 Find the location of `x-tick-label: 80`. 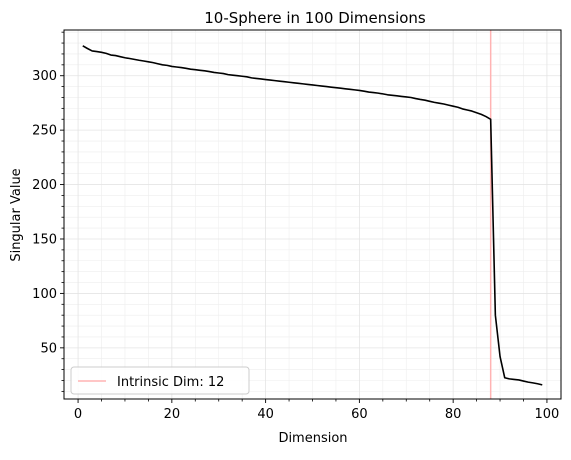

x-tick-label: 80 is located at coordinates (453, 414).